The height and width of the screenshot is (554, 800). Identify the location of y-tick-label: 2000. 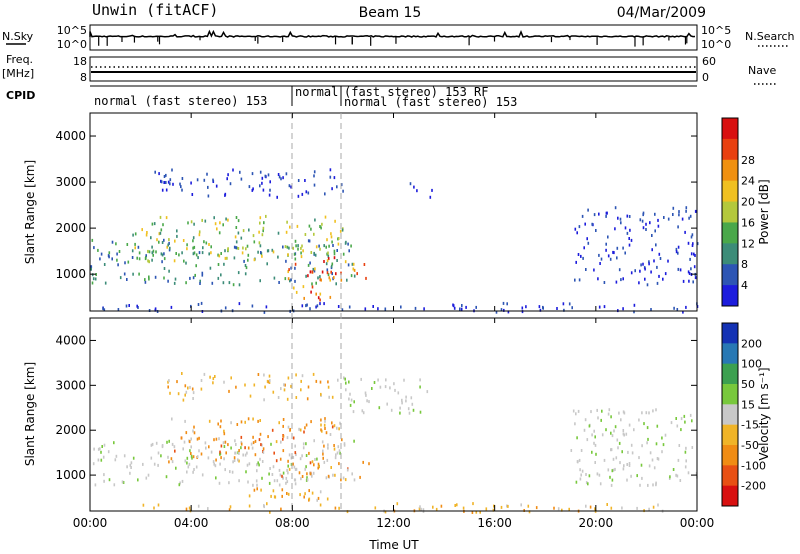
(70, 430).